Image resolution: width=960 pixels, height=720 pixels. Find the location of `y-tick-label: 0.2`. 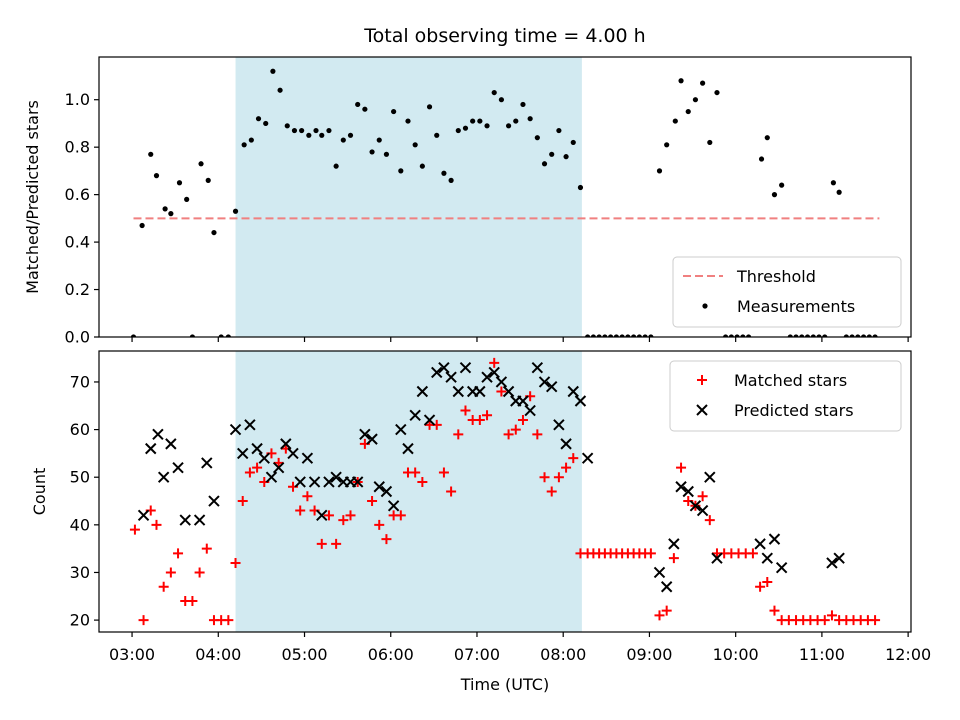

y-tick-label: 0.2 is located at coordinates (77, 289).